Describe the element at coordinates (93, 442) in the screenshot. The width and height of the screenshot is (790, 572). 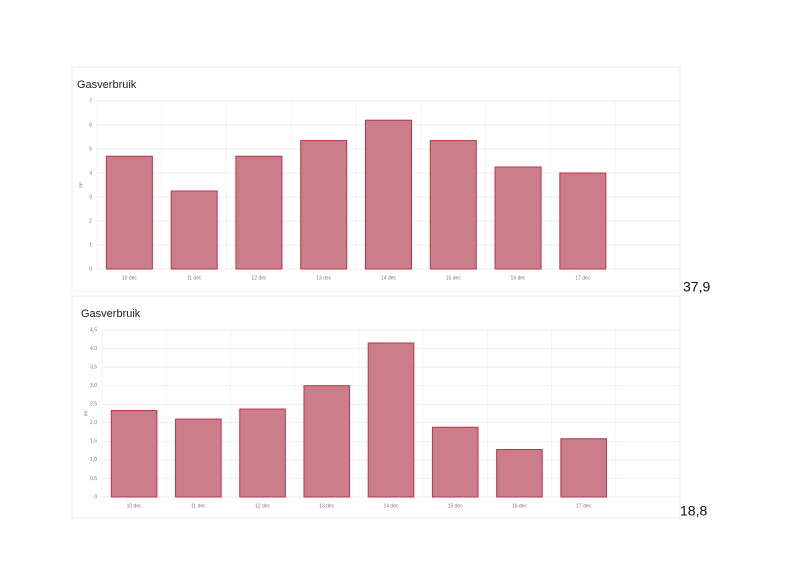
I see `y-tick-label: 1,5` at that location.